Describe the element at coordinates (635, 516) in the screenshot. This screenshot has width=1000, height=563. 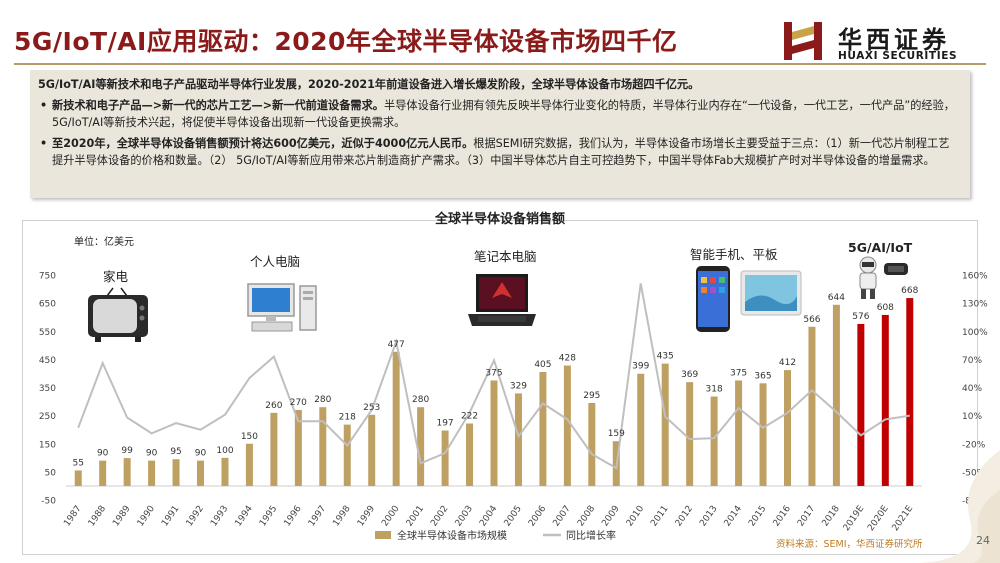
I see `category-tick-label: 2010` at that location.